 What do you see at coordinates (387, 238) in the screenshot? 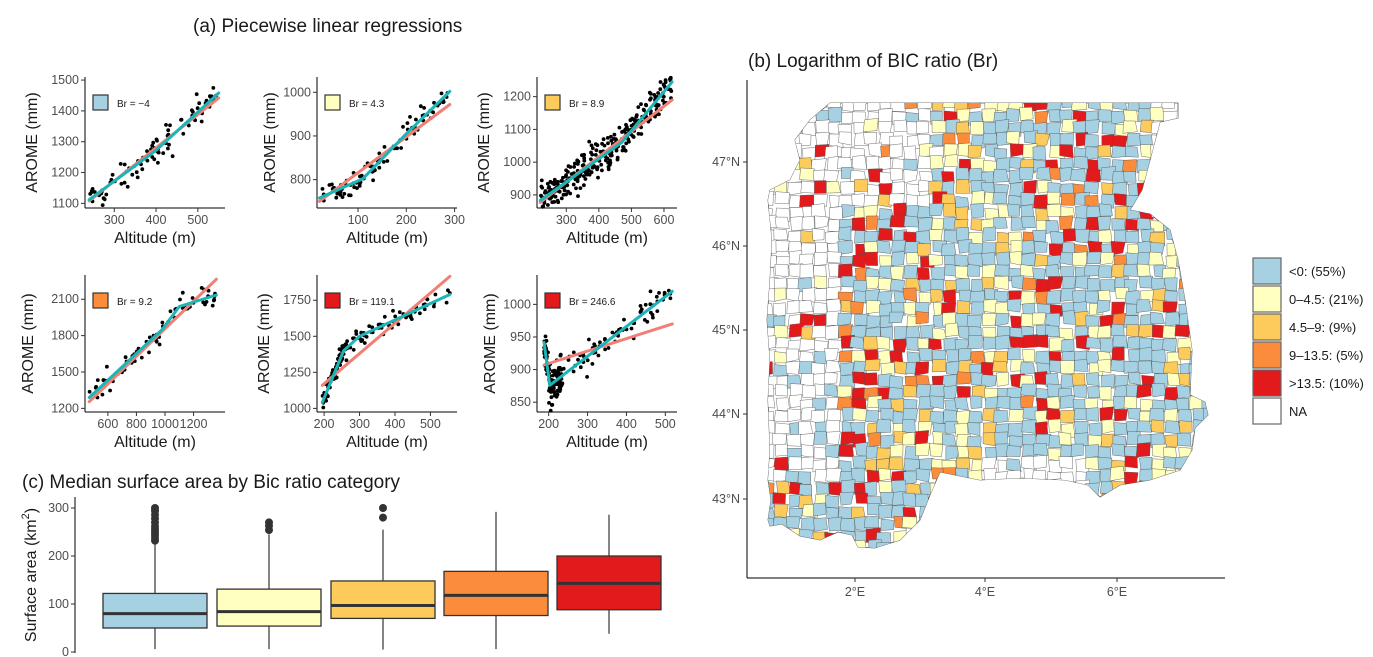
I see `x-axis-label: Altitude (m)` at bounding box center [387, 238].